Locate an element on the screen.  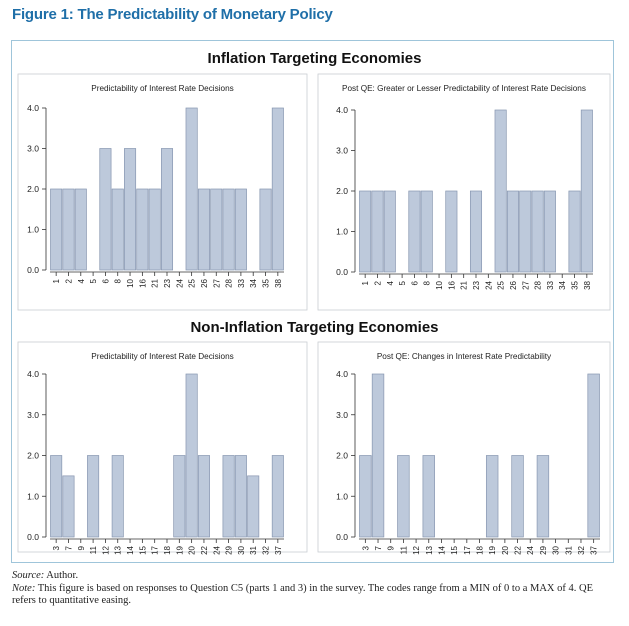
y-tick-label-nit-post-qe: 1.0 is located at coordinates (342, 496).